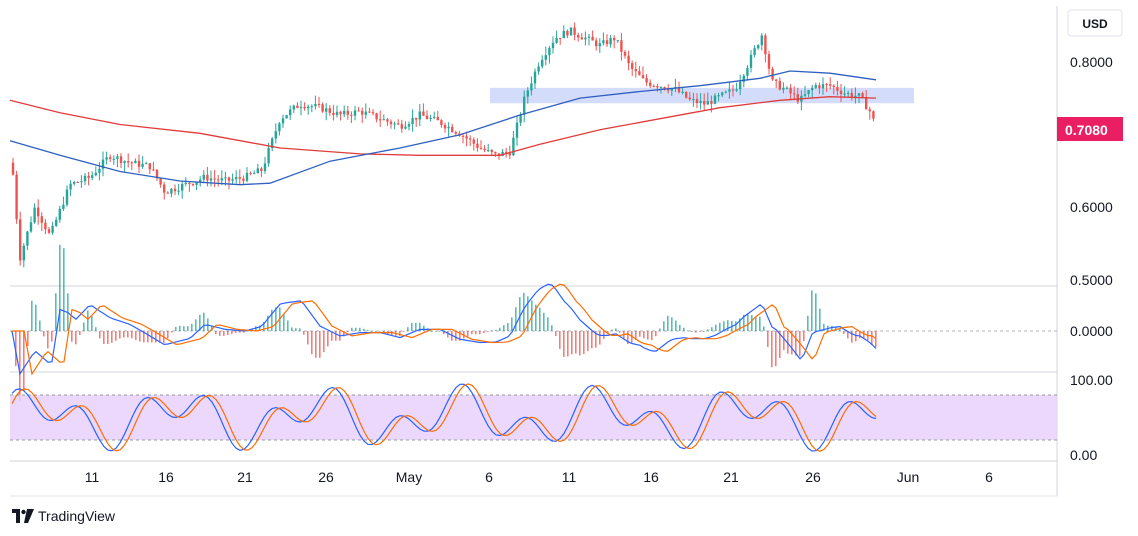 This screenshot has width=1138, height=536. I want to click on resistance-zone, so click(702, 95).